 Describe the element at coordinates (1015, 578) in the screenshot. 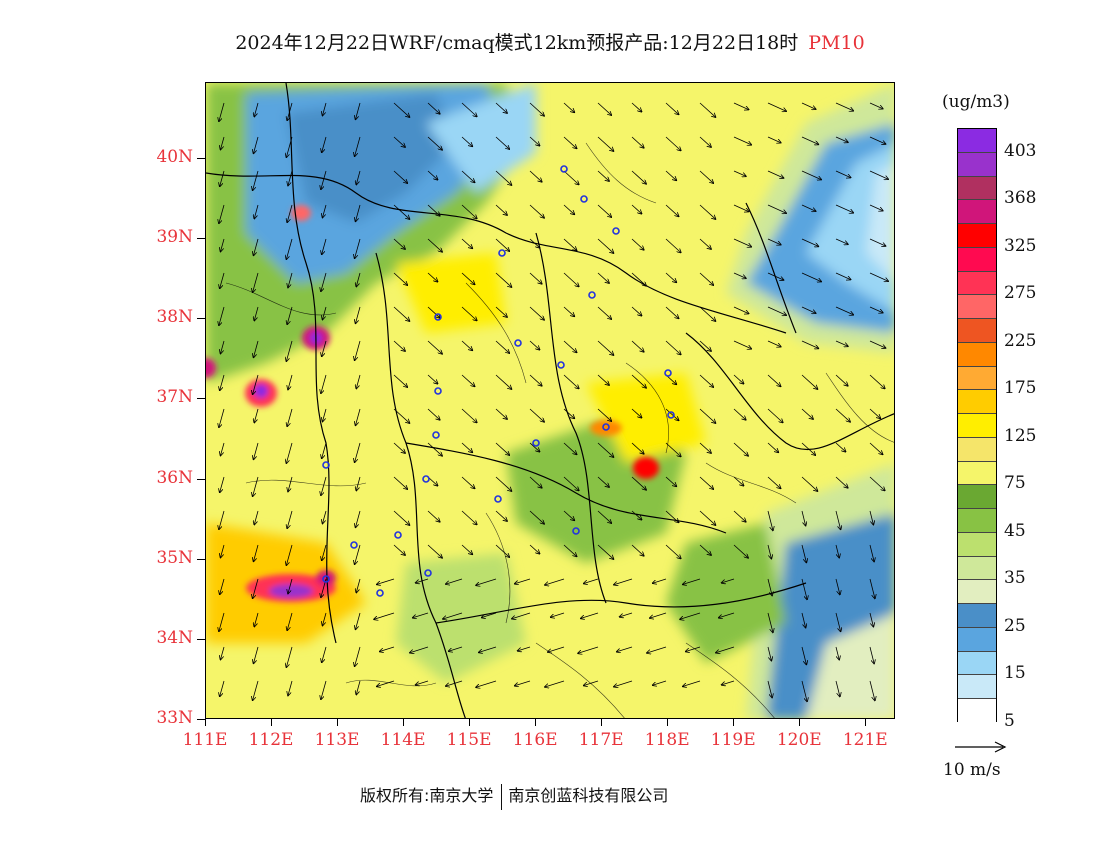

I see `legend-tick-label: 35` at that location.